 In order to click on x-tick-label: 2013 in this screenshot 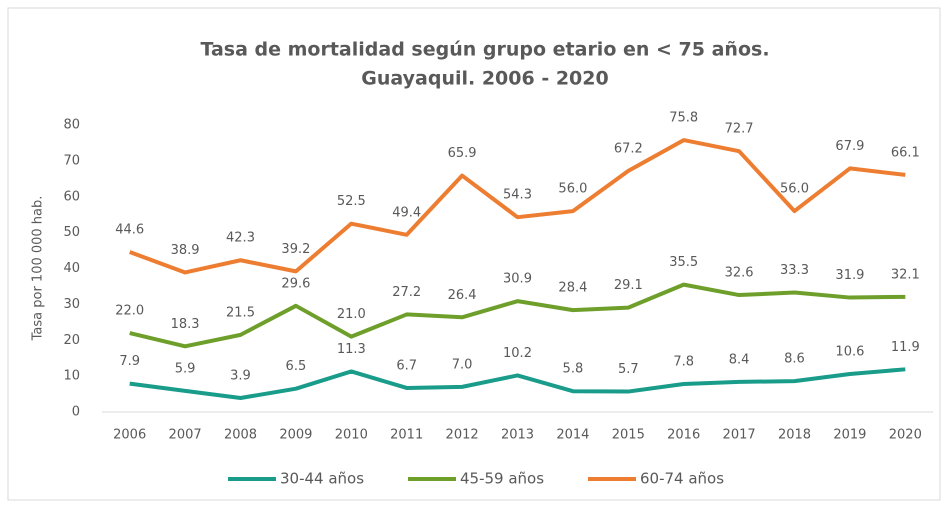, I will do `click(517, 435)`.